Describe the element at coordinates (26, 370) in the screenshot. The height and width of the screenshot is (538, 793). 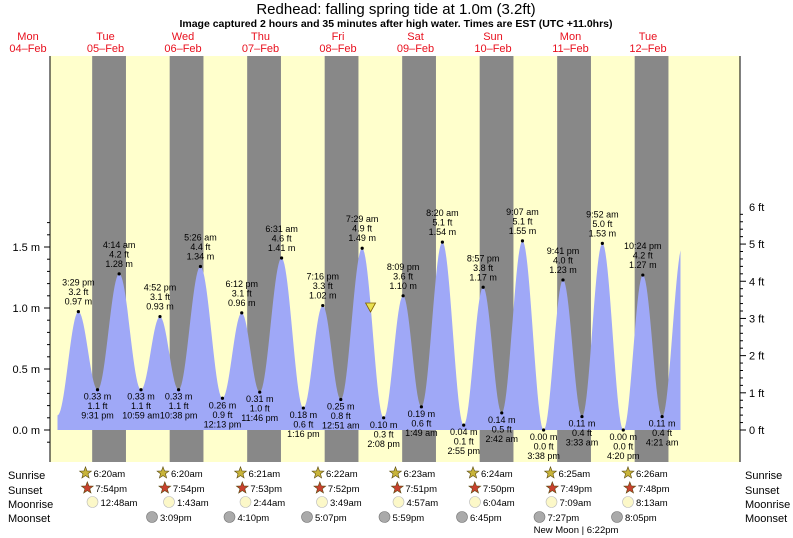
I see `y-tick-label-m: 0.5 m` at that location.